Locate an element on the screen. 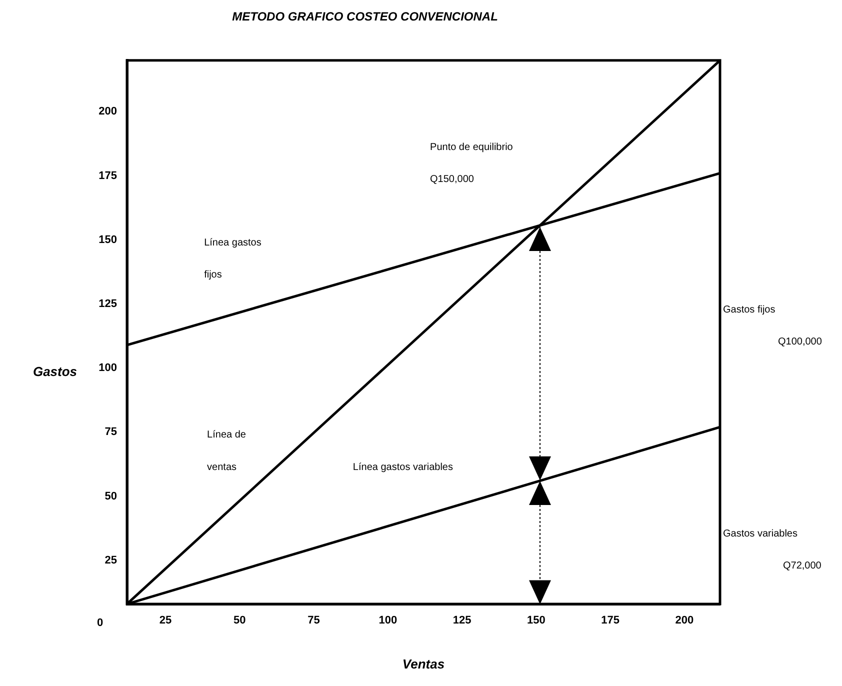 Image resolution: width=842 pixels, height=686 pixels. y-tick-label: 50 is located at coordinates (110, 496).